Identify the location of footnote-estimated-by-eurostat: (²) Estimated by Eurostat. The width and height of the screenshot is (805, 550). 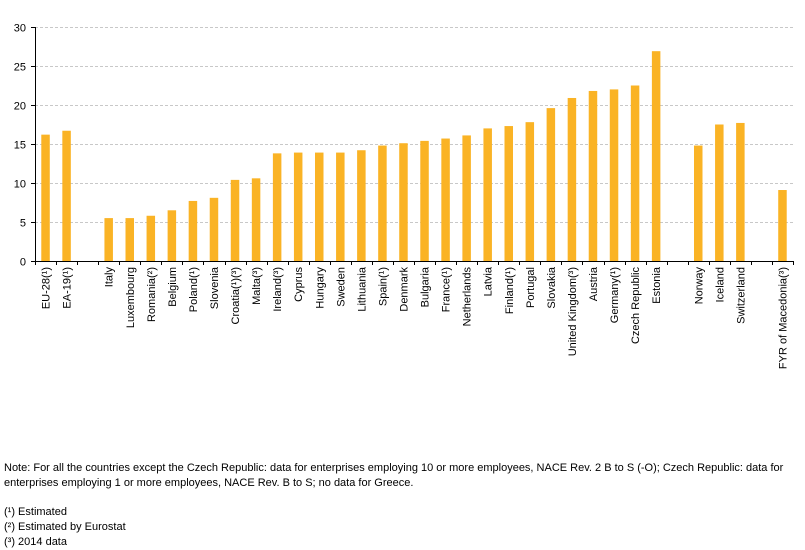
(65, 527).